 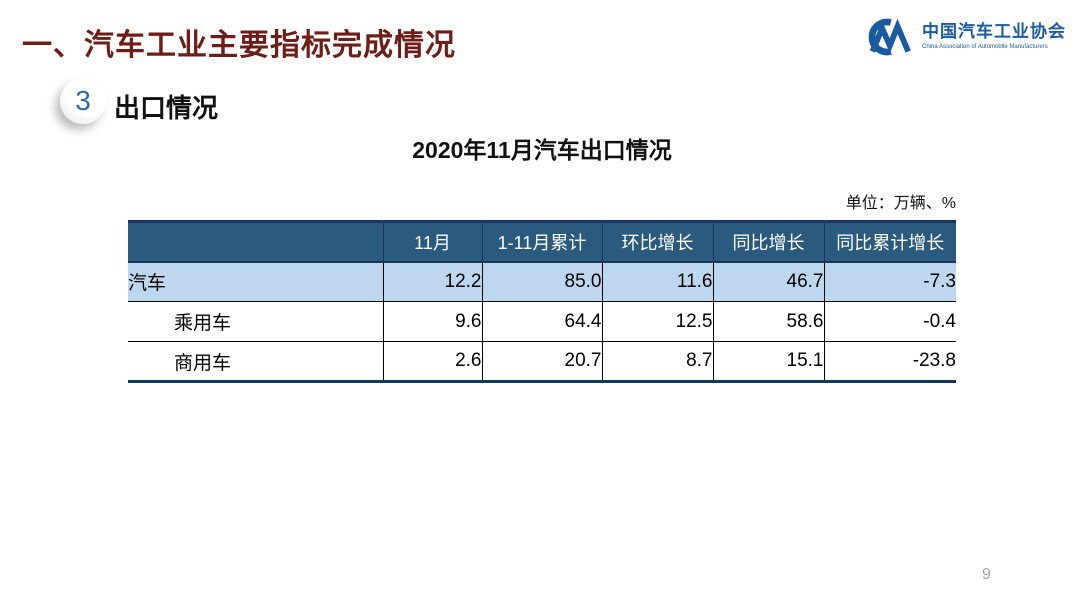 What do you see at coordinates (900, 203) in the screenshot?
I see `unit-note: 单位：万辆、%` at bounding box center [900, 203].